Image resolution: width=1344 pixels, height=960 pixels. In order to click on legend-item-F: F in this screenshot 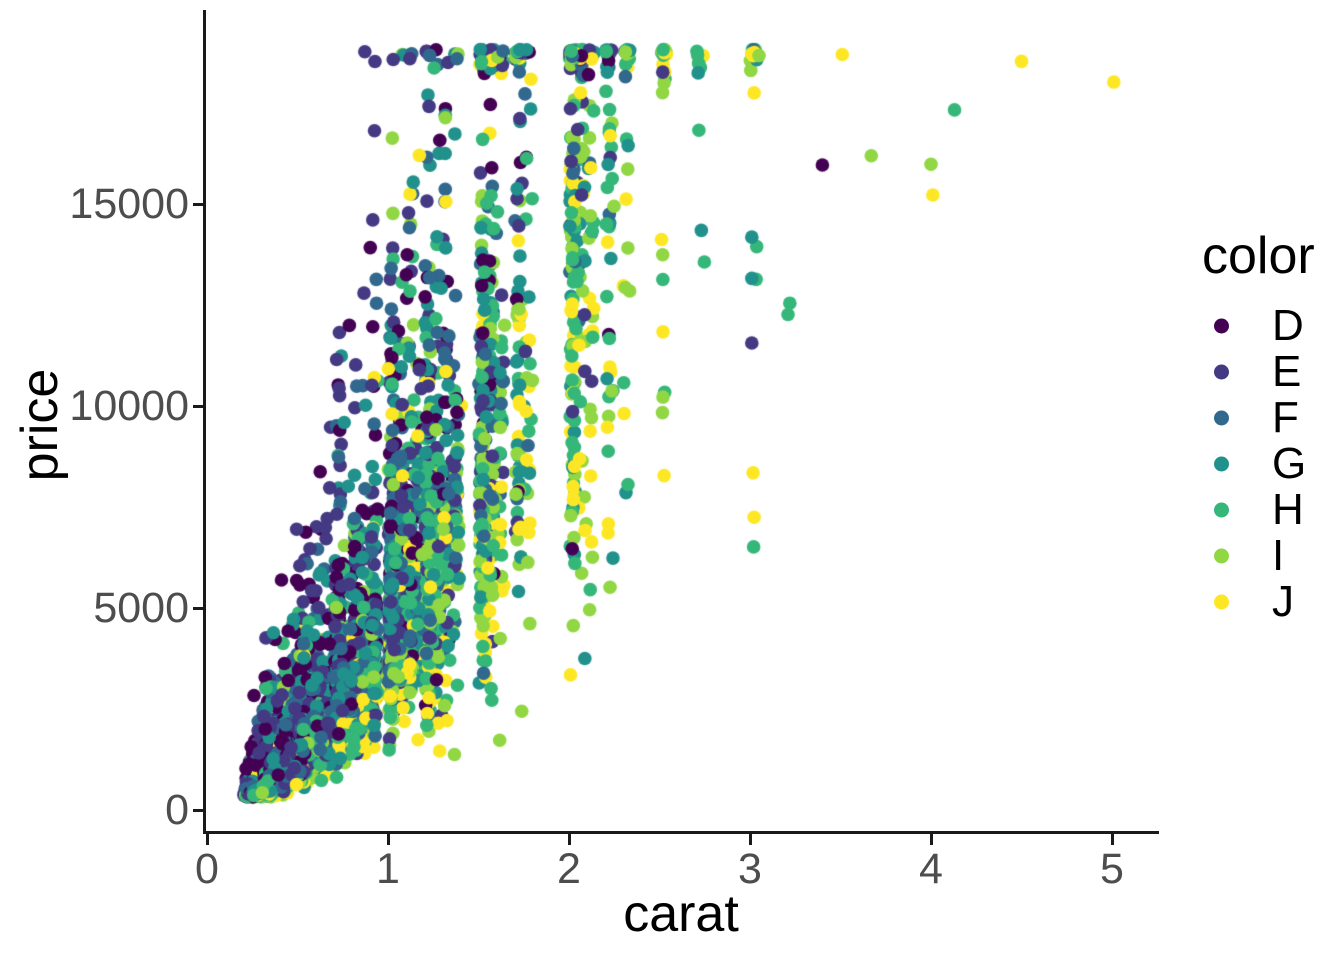, I will do `click(1272, 418)`.